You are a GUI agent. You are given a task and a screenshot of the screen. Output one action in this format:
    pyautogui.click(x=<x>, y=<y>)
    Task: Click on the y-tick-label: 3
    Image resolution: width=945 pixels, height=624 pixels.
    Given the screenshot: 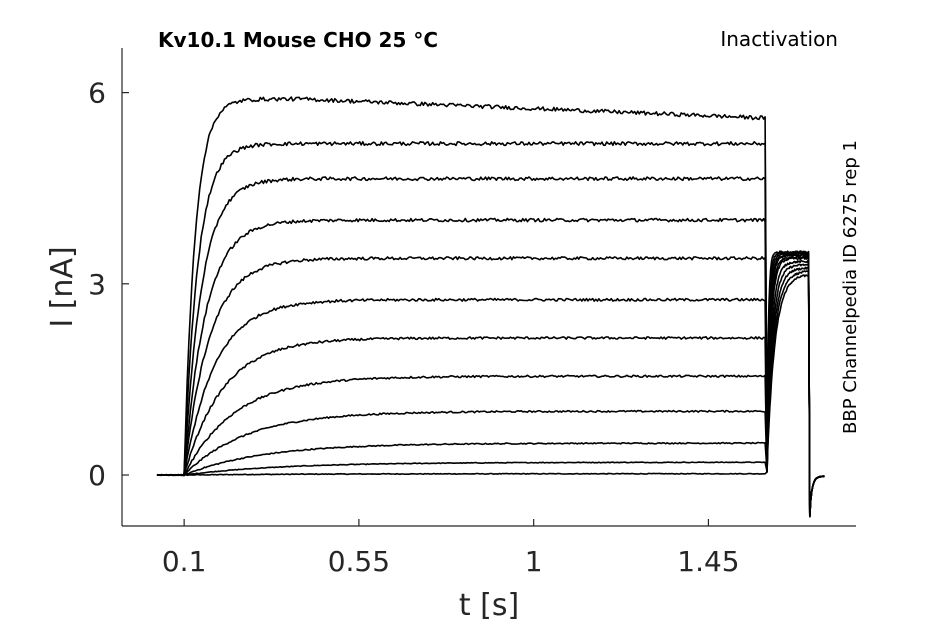 What is the action you would take?
    pyautogui.click(x=97, y=284)
    